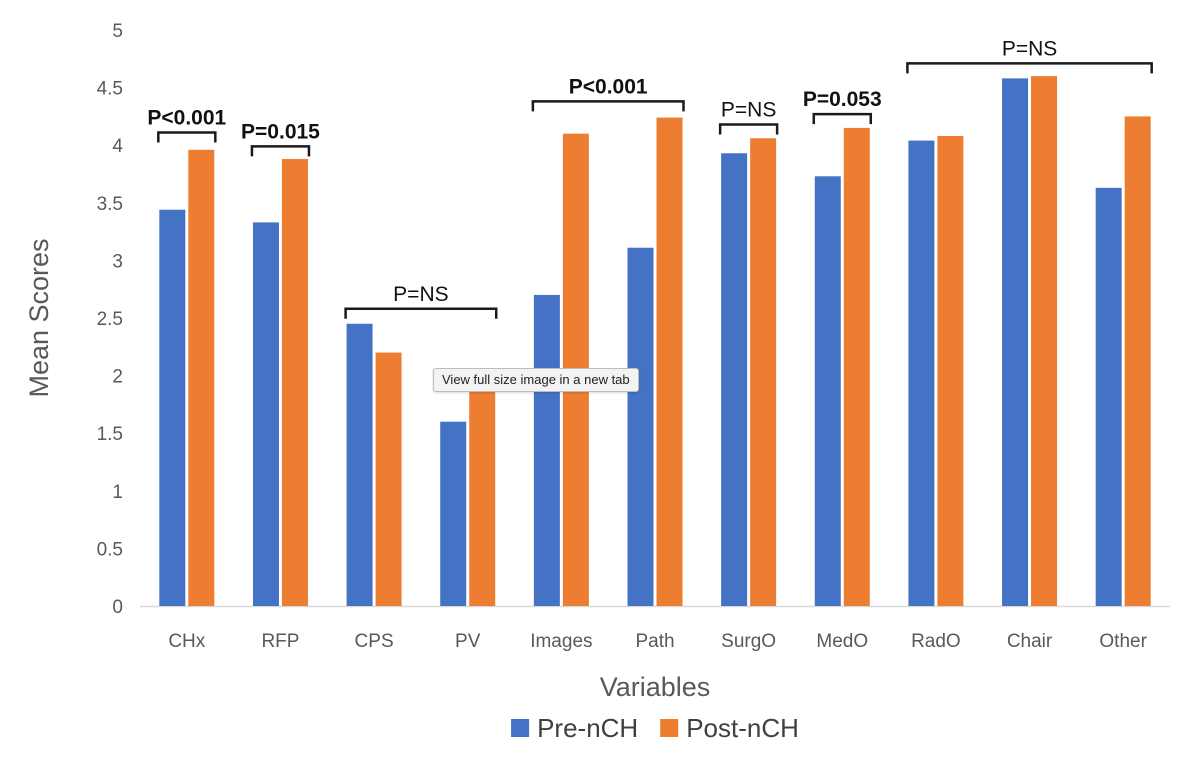 This screenshot has height=768, width=1200. I want to click on bar-pre-nch-chair, so click(1015, 342).